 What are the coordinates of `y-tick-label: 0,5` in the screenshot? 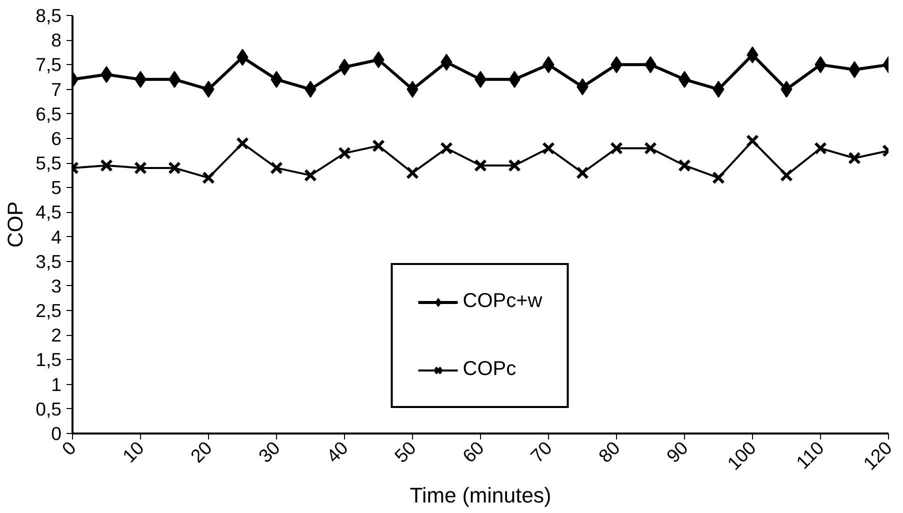 It's located at (49, 409).